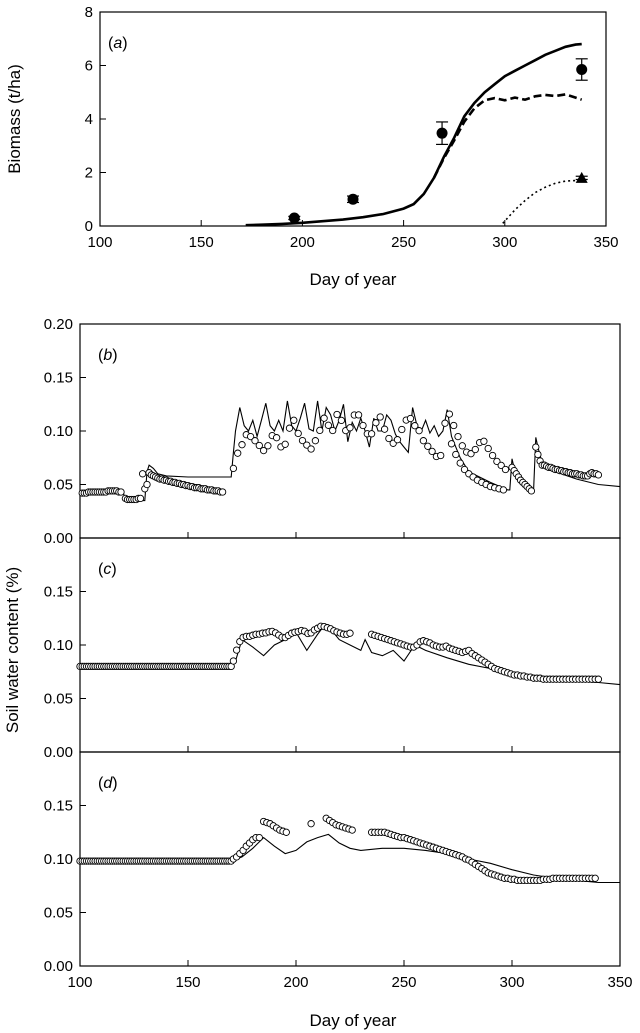 The width and height of the screenshot is (640, 1033). Describe the element at coordinates (511, 982) in the screenshot. I see `x-tick-label: 300` at that location.